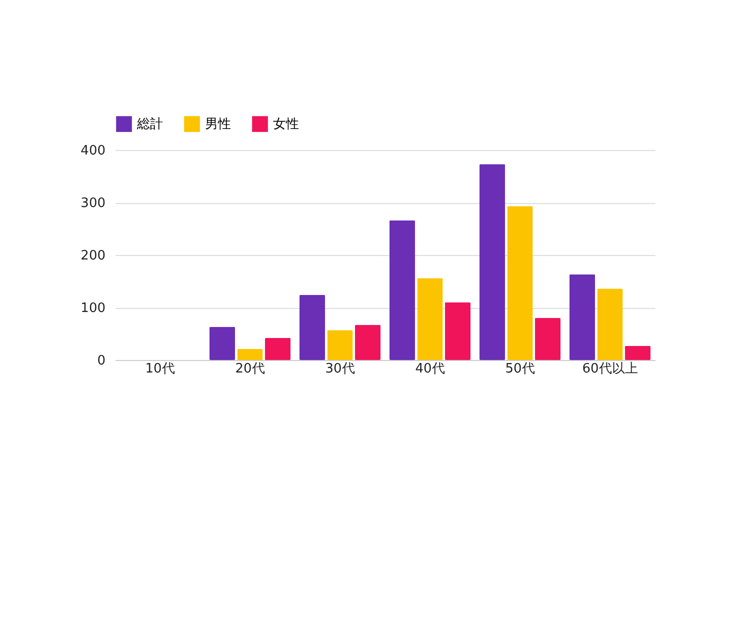 The width and height of the screenshot is (750, 640). I want to click on y-tick-label: 100, so click(93, 308).